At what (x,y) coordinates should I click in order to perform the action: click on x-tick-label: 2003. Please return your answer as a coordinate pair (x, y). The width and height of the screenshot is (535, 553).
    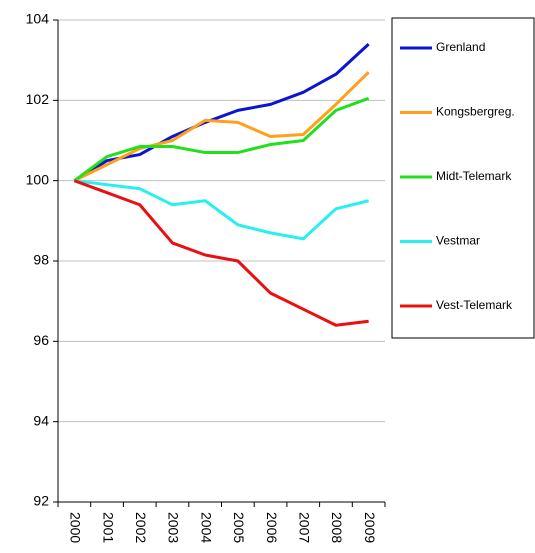
    Looking at the image, I should click on (174, 527).